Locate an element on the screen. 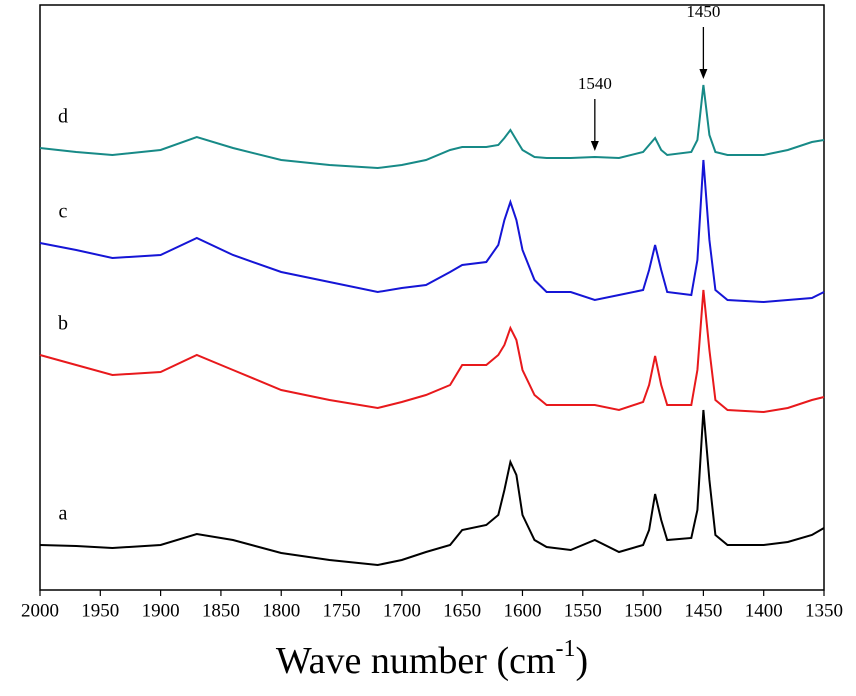 Image resolution: width=856 pixels, height=696 pixels. x-tick-label: 1750 is located at coordinates (342, 610).